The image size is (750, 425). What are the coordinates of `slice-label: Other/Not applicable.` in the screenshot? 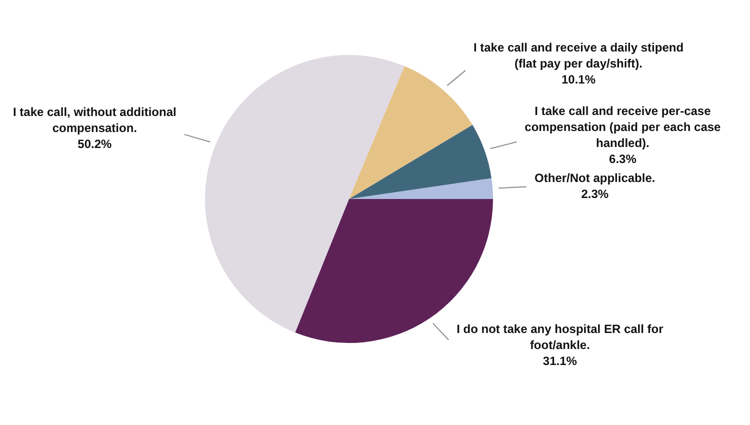 It's located at (595, 178).